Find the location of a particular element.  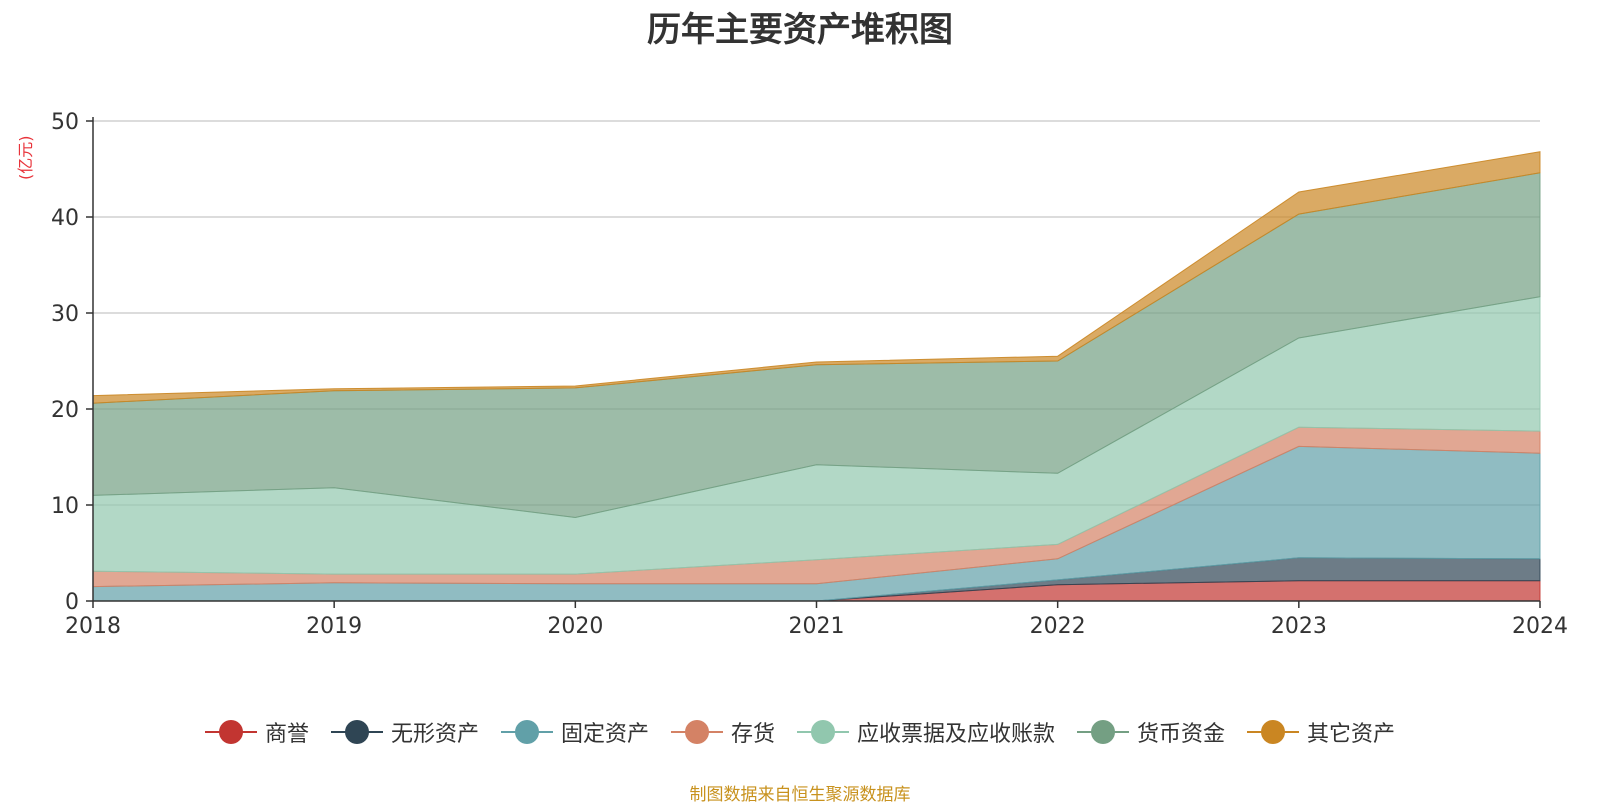

y-tick-label: 10 is located at coordinates (65, 506).